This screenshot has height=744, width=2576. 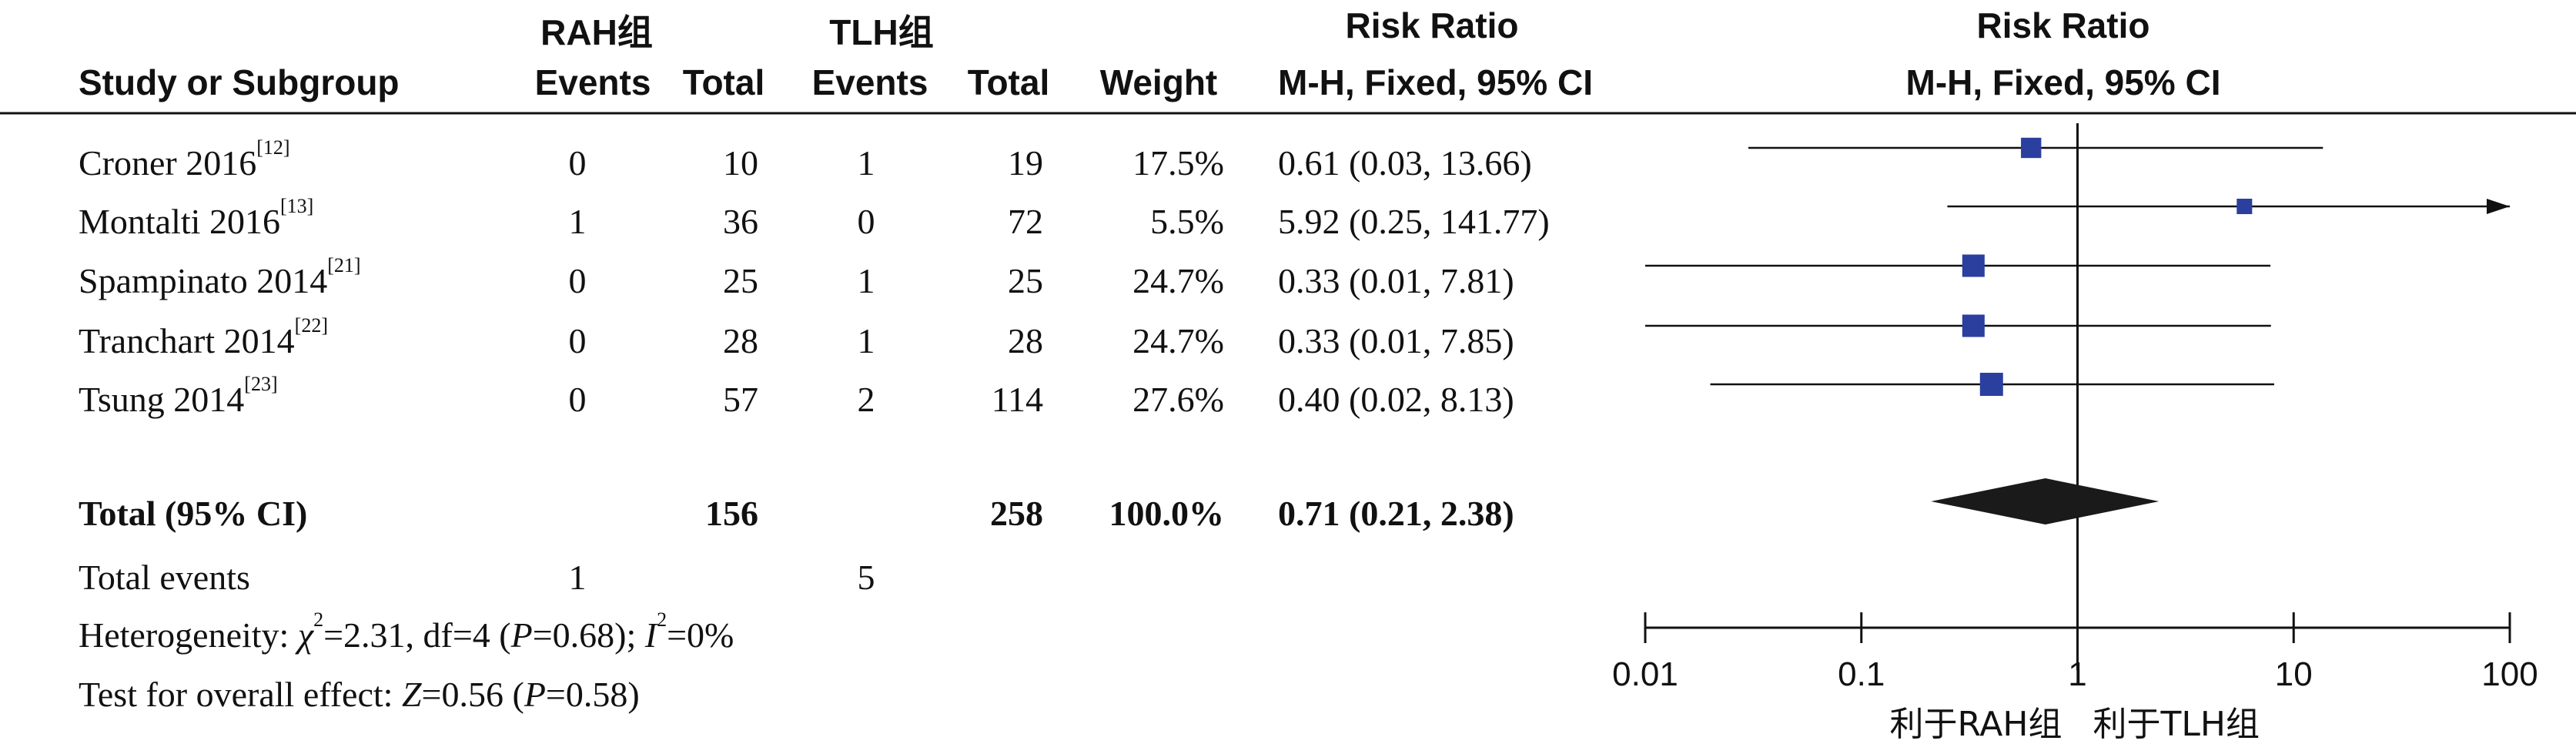 What do you see at coordinates (1009, 82) in the screenshot?
I see `total2-header: Total` at bounding box center [1009, 82].